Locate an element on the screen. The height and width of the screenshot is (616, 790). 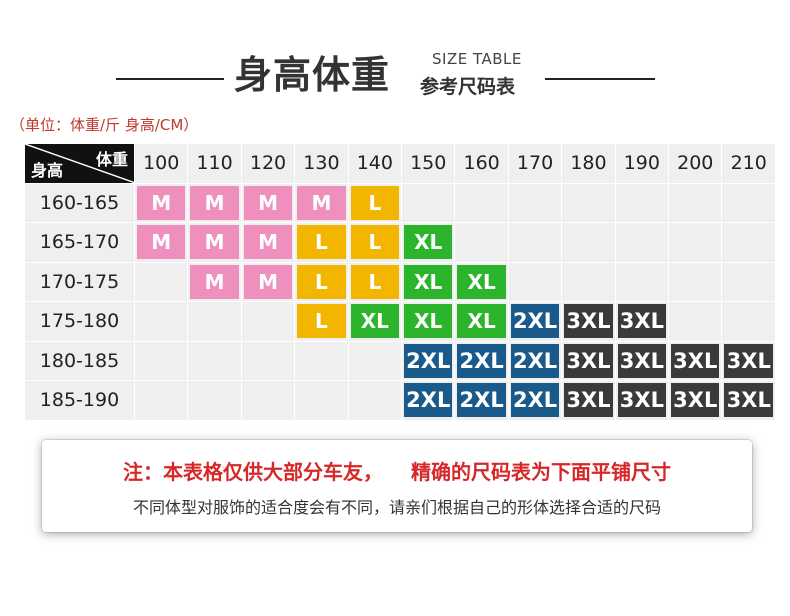
table-row: 165-170 M M M L L XL is located at coordinates (400, 242).